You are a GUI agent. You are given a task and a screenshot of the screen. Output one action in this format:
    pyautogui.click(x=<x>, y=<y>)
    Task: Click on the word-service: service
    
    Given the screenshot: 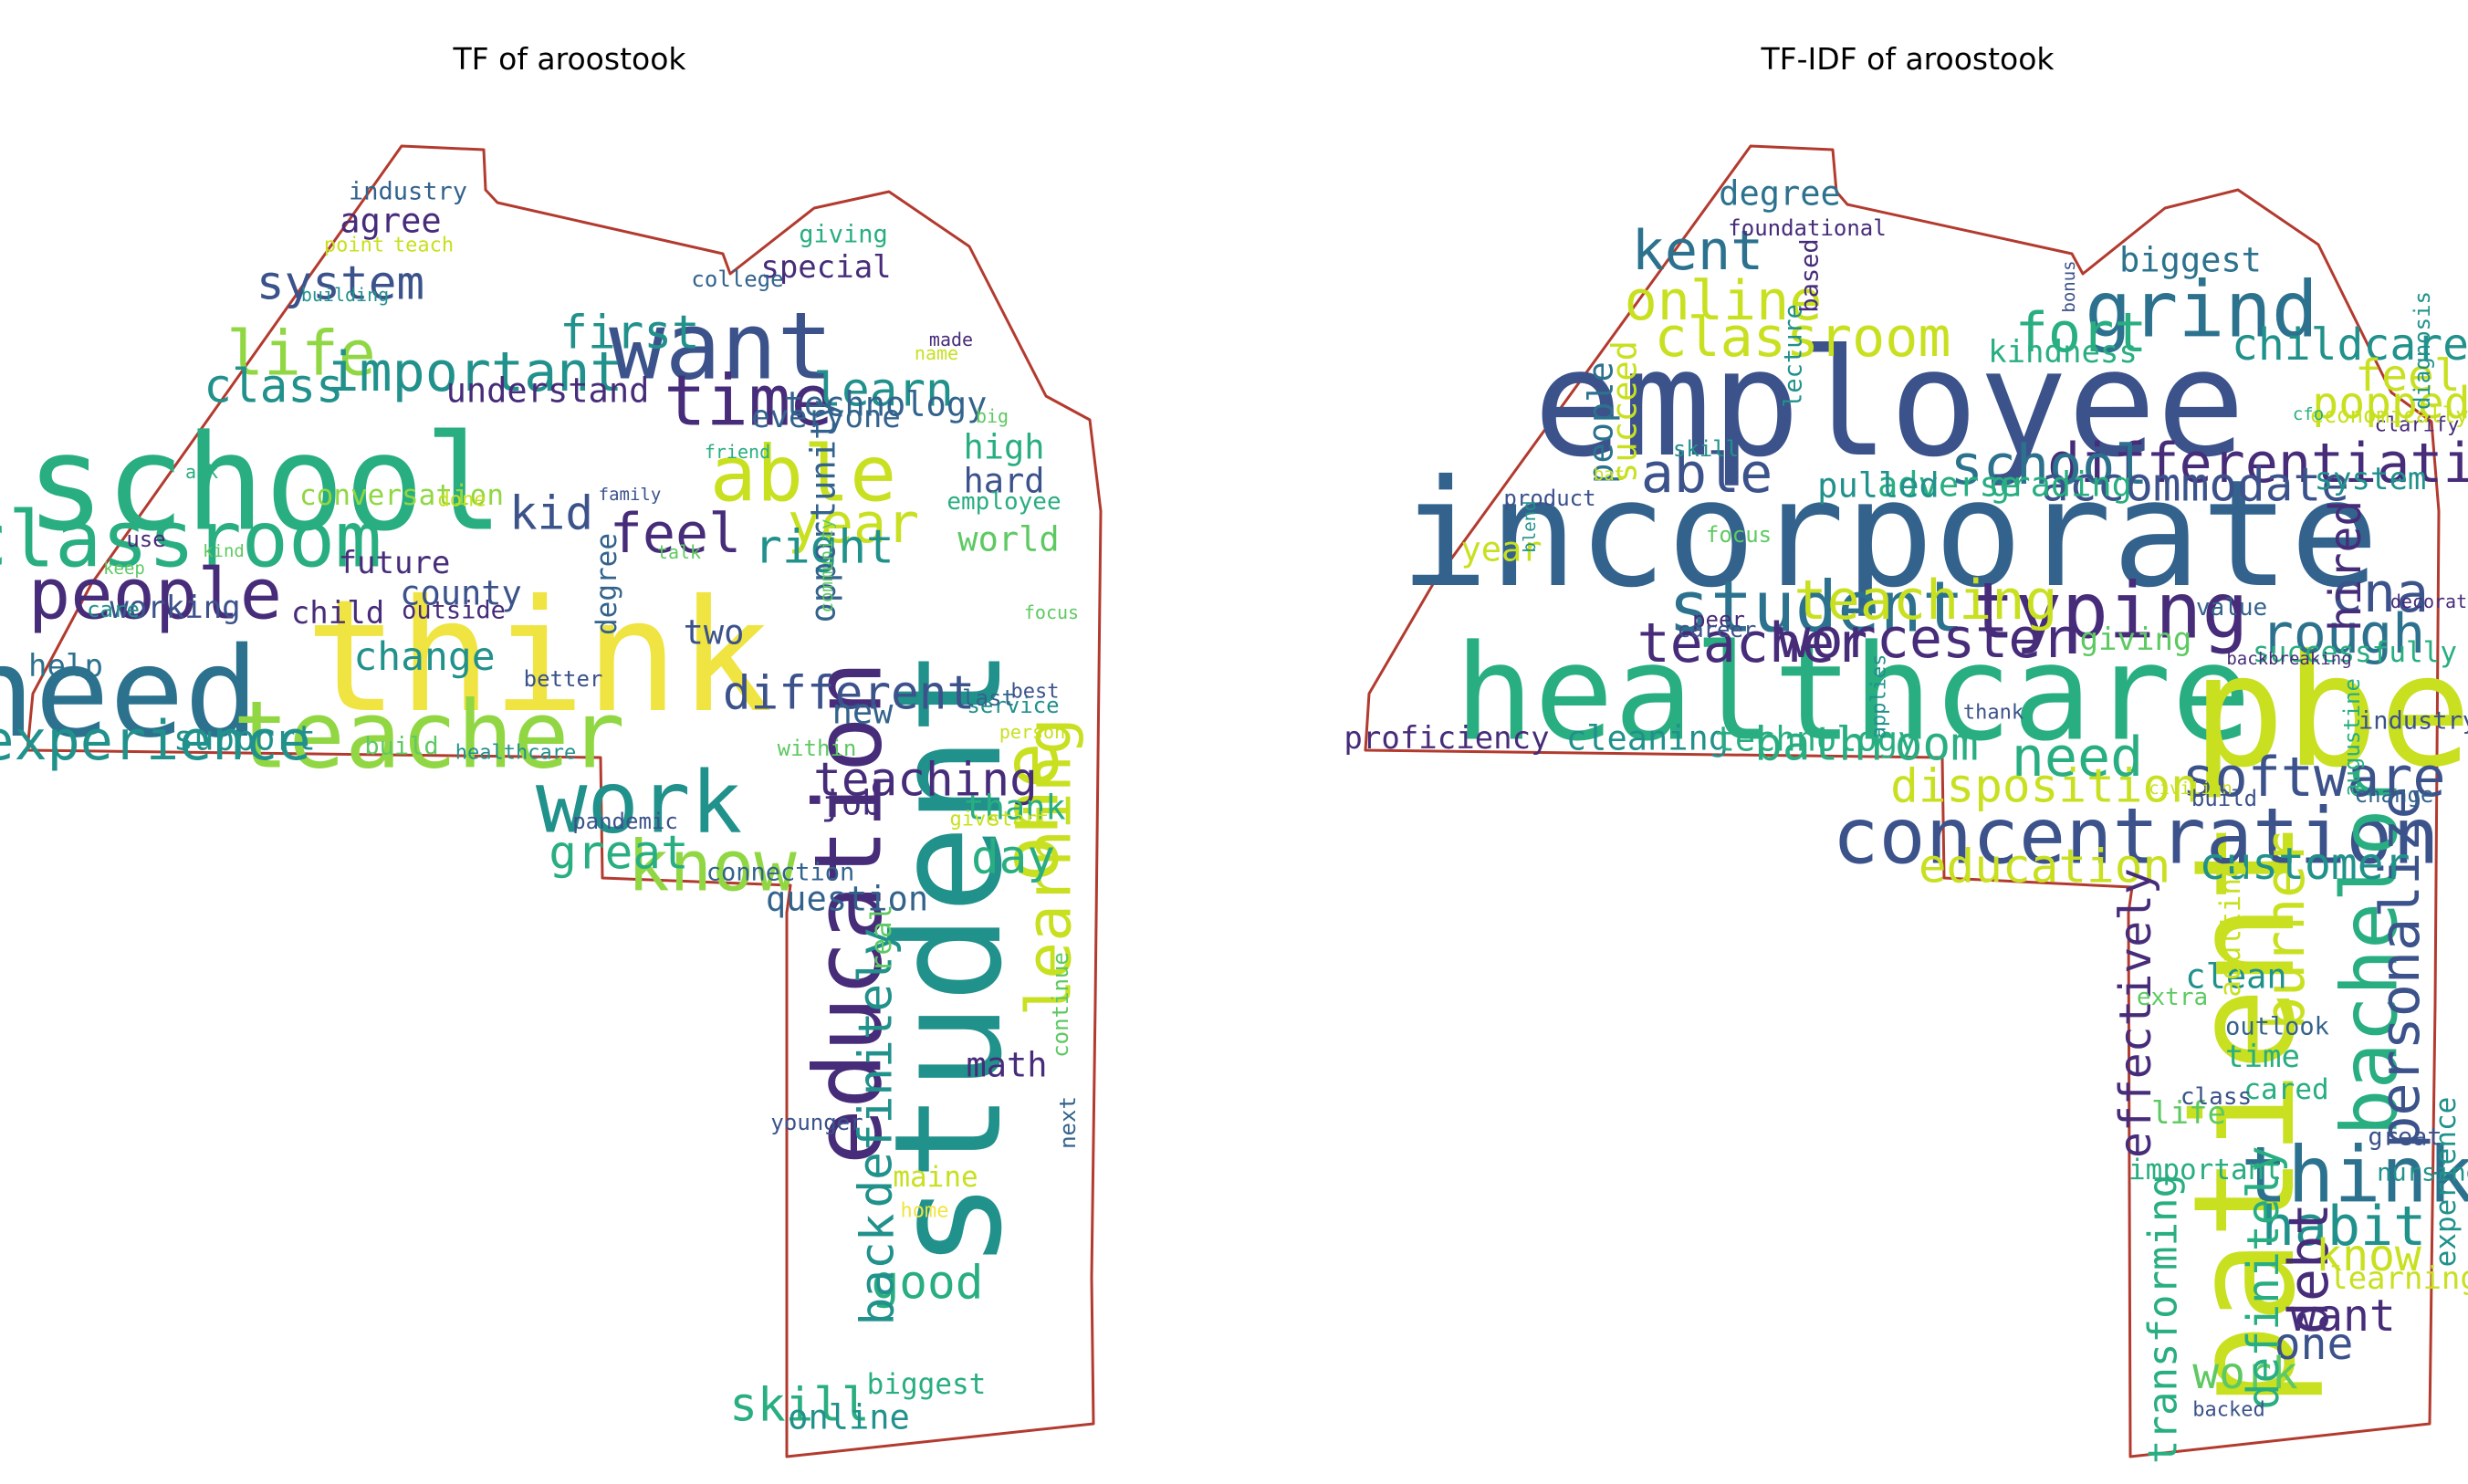 What is the action you would take?
    pyautogui.click(x=1013, y=706)
    